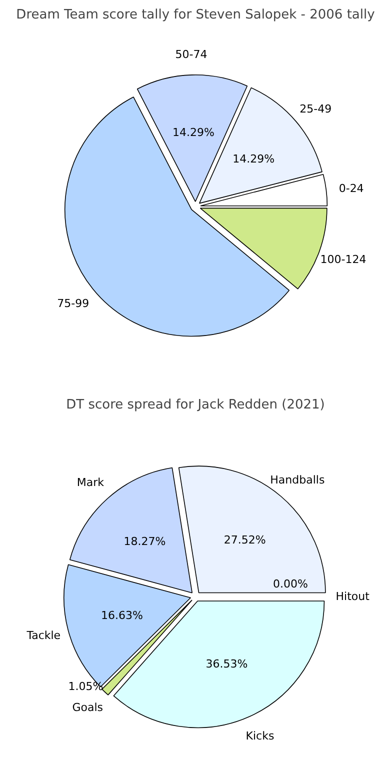 This screenshot has width=390, height=780. What do you see at coordinates (145, 541) in the screenshot?
I see `data-label: 18.27%` at bounding box center [145, 541].